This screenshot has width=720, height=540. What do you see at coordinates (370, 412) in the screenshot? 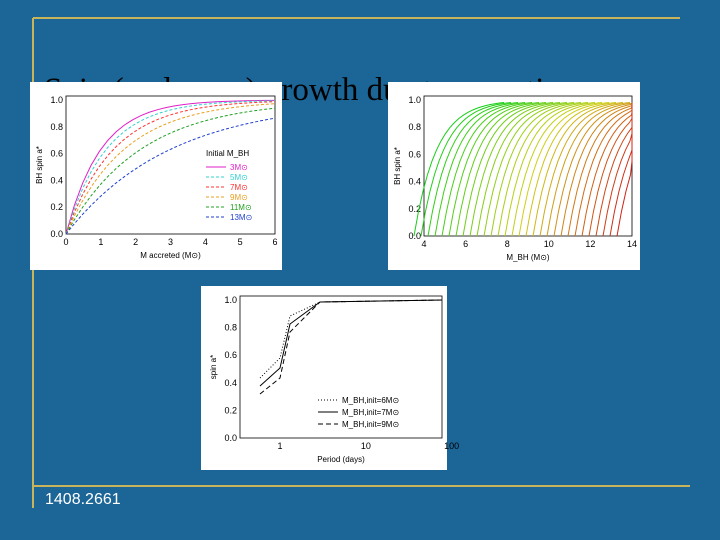
I see `legend-entry: M_BH,init=7M⊙` at bounding box center [370, 412].